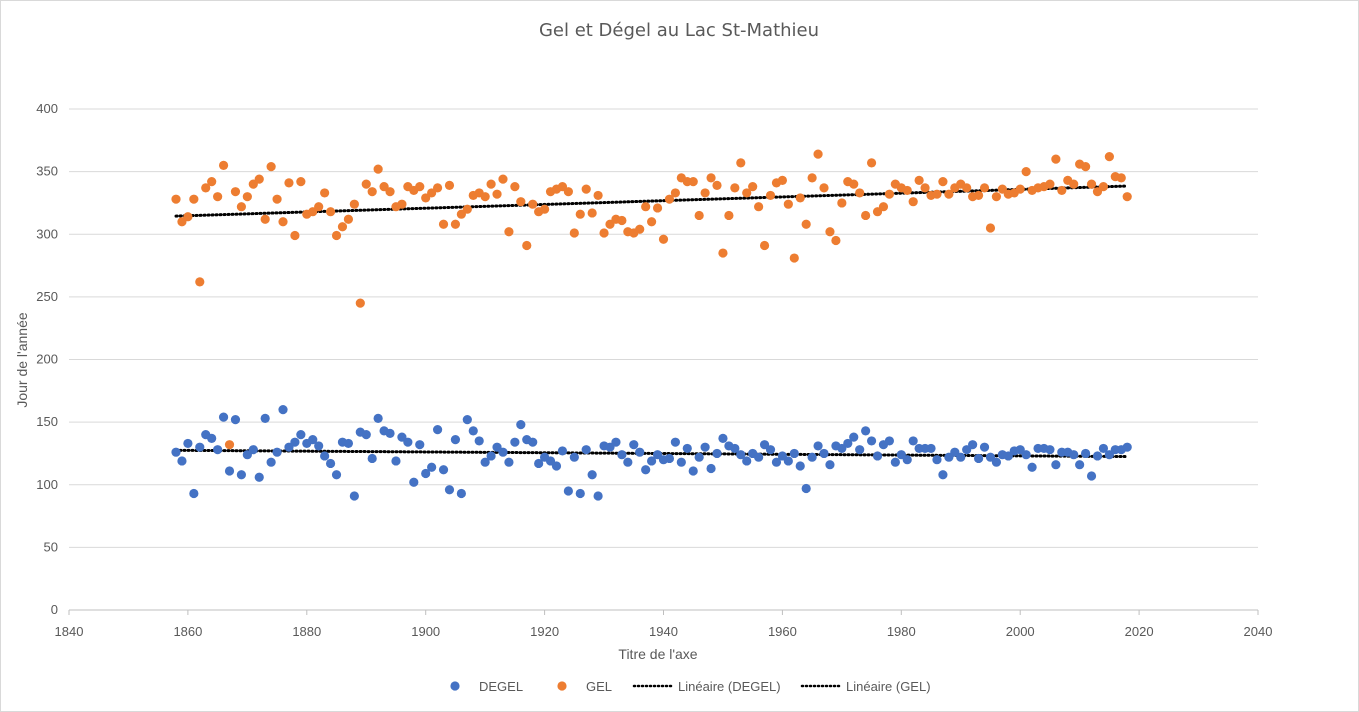 Image resolution: width=1359 pixels, height=712 pixels. What do you see at coordinates (47, 233) in the screenshot?
I see `y-tick-label: 300` at bounding box center [47, 233].